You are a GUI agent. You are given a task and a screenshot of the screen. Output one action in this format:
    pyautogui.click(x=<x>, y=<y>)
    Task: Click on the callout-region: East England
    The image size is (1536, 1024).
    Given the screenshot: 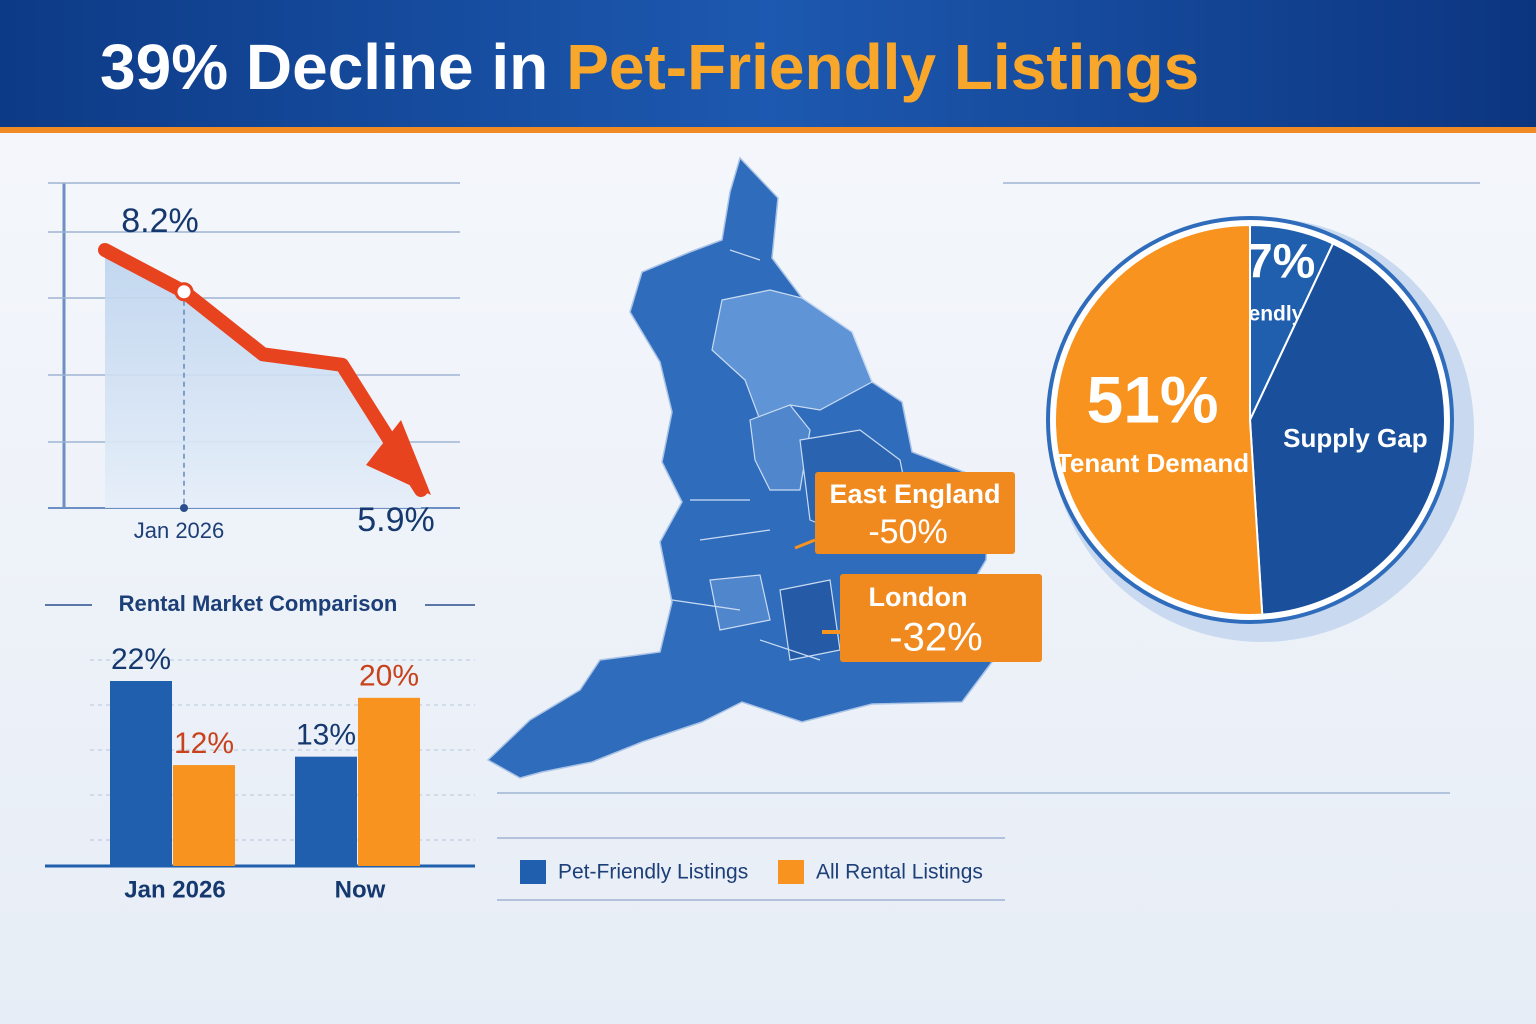 What is the action you would take?
    pyautogui.click(x=914, y=494)
    